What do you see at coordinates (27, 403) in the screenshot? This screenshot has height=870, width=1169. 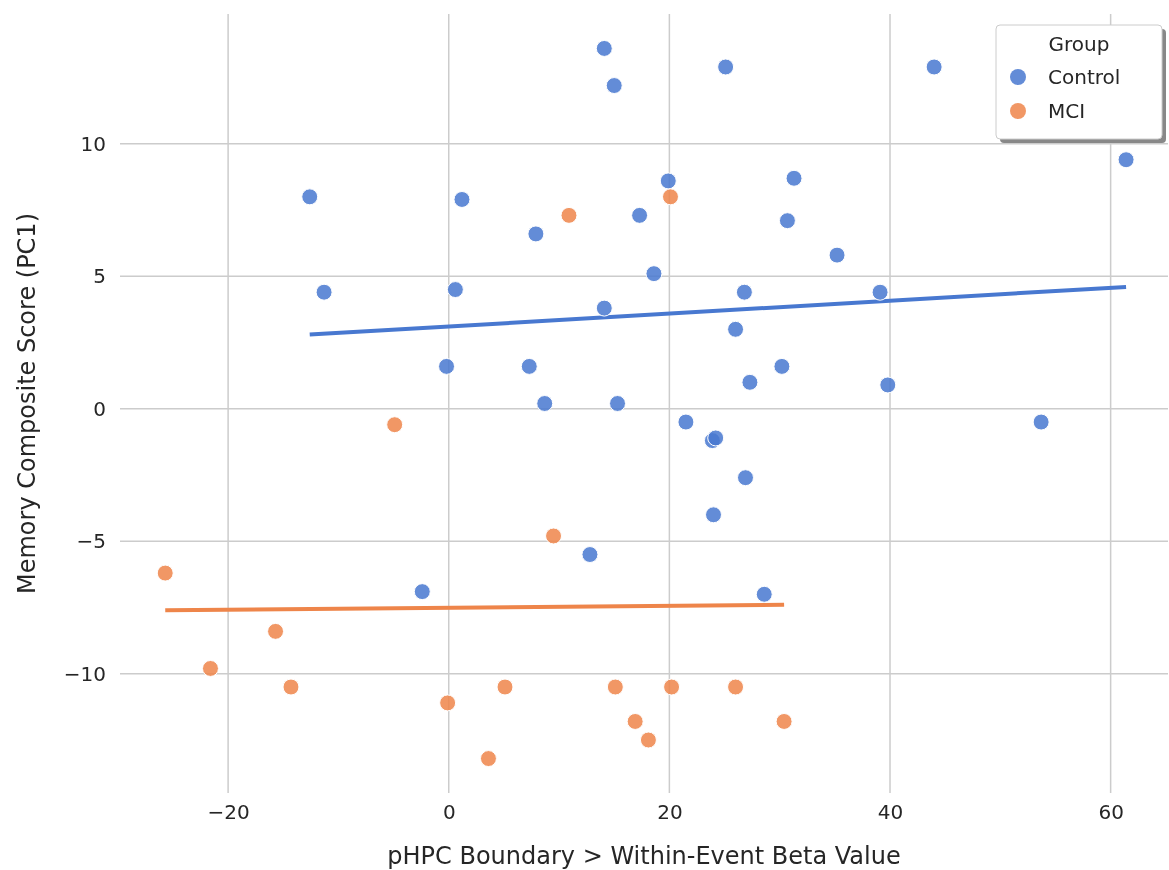 I see `y-axis-title: Memory Composite Score (PC1)` at bounding box center [27, 403].